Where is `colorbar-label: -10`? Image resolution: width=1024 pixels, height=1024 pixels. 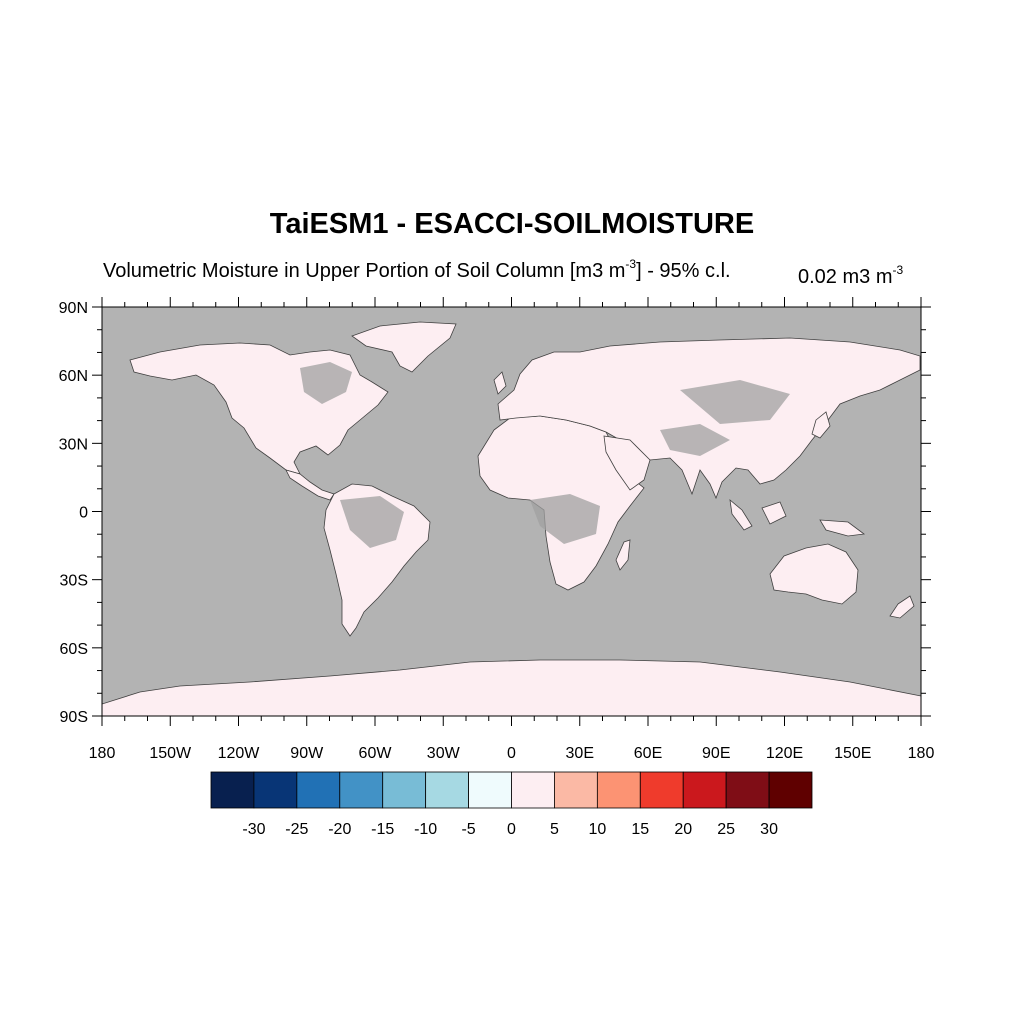
colorbar-label: -10 is located at coordinates (425, 829).